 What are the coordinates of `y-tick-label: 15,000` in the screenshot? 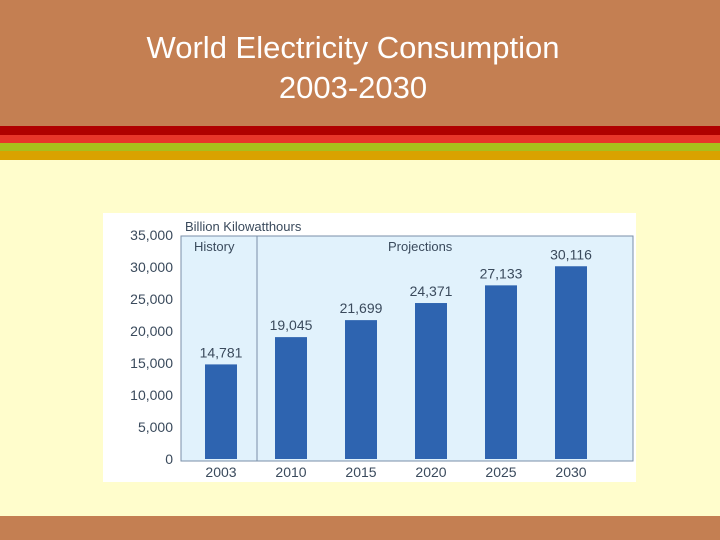 It's located at (151, 363).